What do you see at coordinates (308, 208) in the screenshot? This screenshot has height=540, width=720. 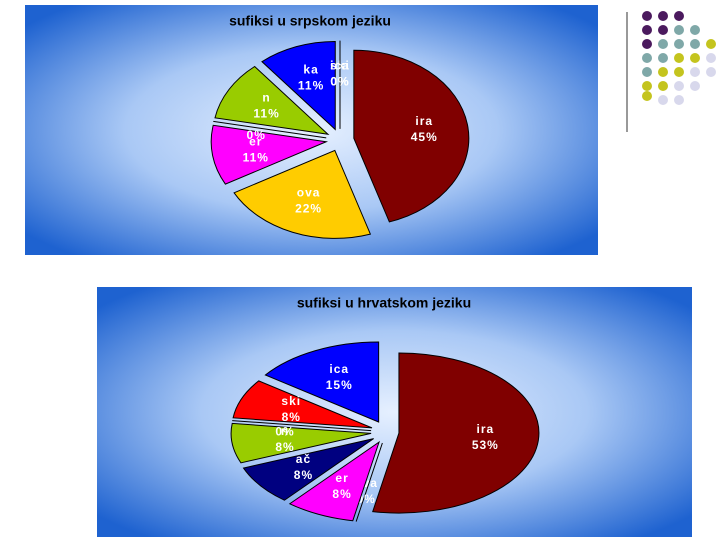 I see `slice-value-label: 22%` at bounding box center [308, 208].